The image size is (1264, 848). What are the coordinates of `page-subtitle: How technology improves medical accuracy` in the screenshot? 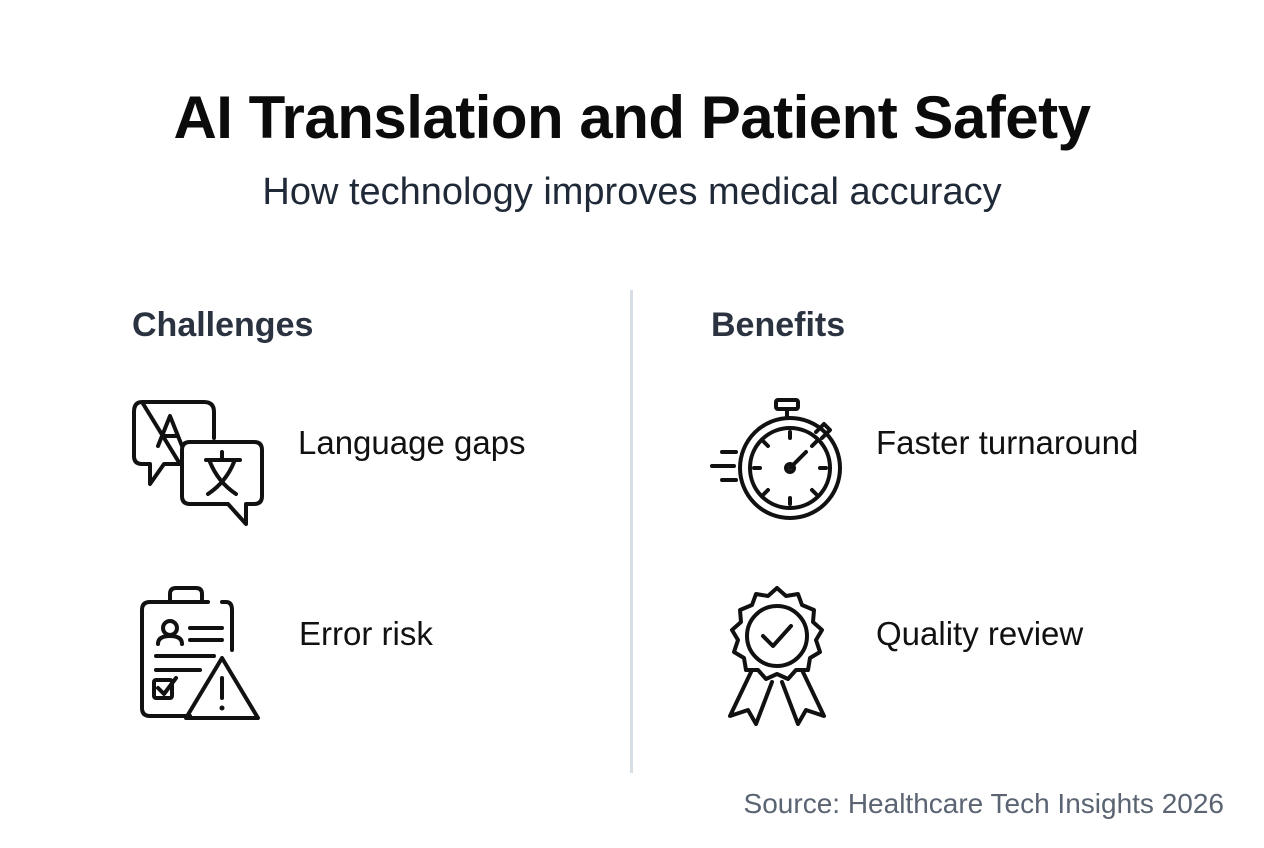 It's located at (632, 192).